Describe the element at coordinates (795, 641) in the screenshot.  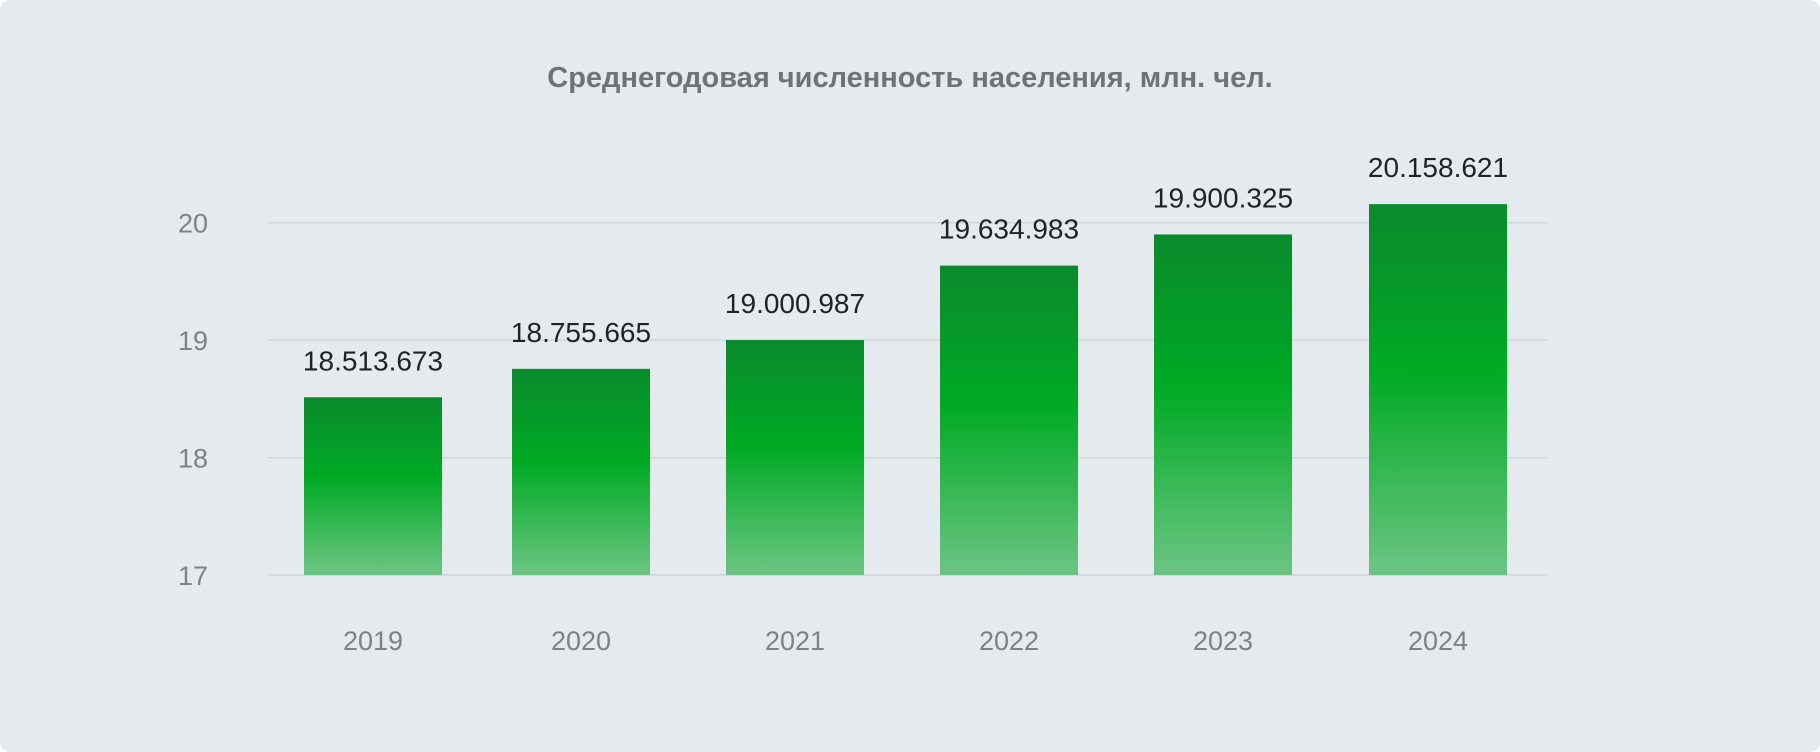
I see `x-tick-label: 2021` at that location.